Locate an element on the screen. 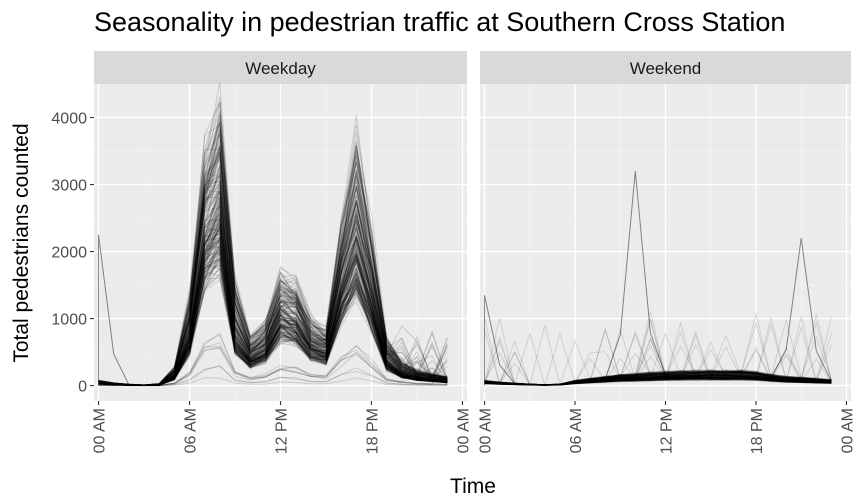 The width and height of the screenshot is (864, 504). x-ticks-weekend: 00 AM 06 AM 12 PM 18 PM 00 AM is located at coordinates (667, 427).